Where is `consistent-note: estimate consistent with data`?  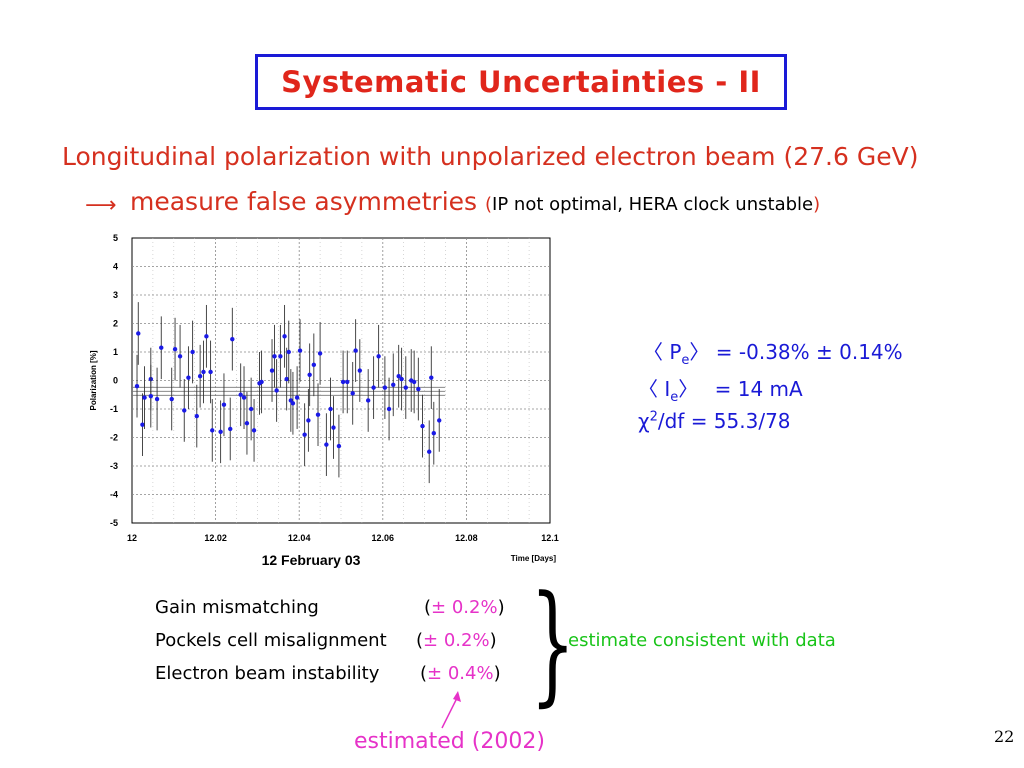
consistent-note: estimate consistent with data is located at coordinates (702, 640).